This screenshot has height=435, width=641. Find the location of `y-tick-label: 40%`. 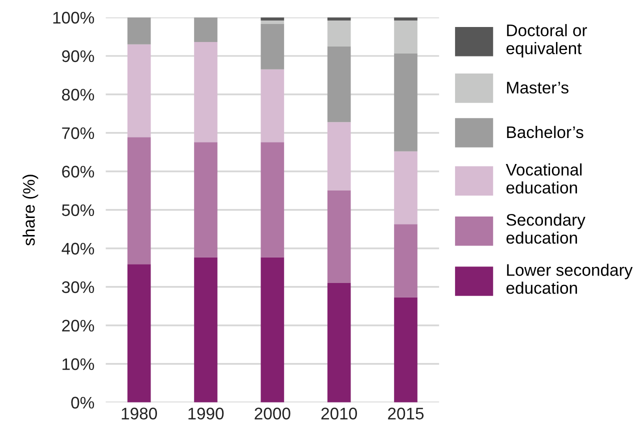

y-tick-label: 40% is located at coordinates (78, 248).